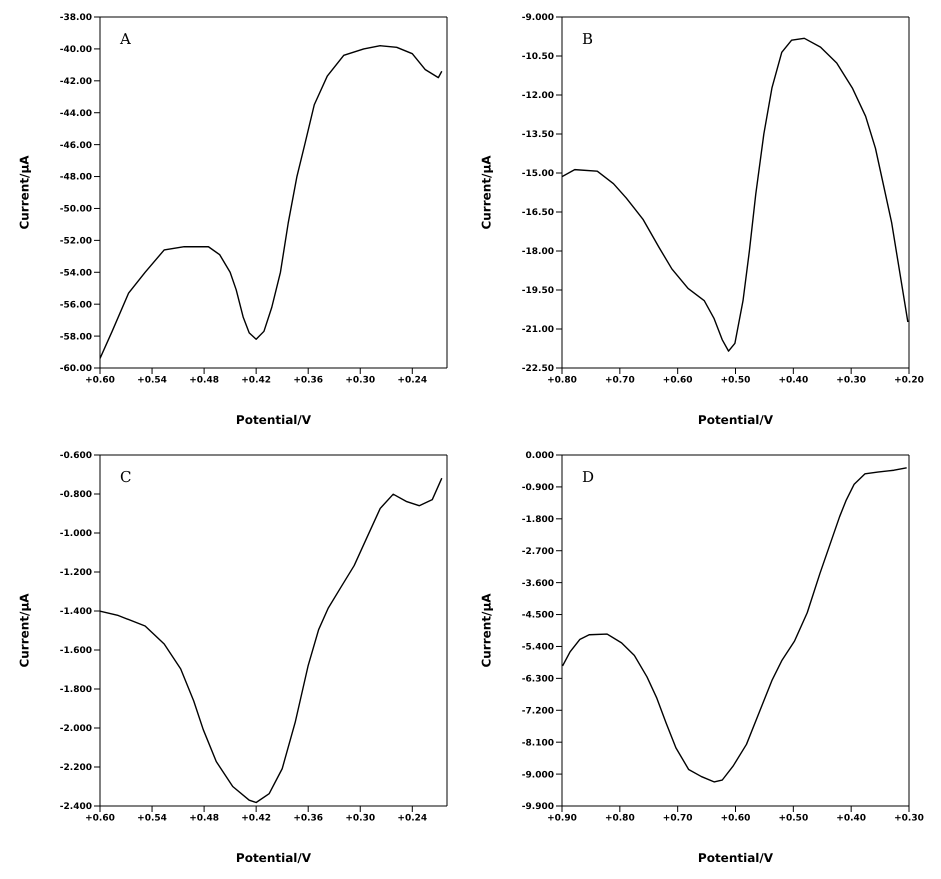 The height and width of the screenshot is (879, 941). What do you see at coordinates (538, 291) in the screenshot?
I see `y-tick-label: -19.50` at bounding box center [538, 291].